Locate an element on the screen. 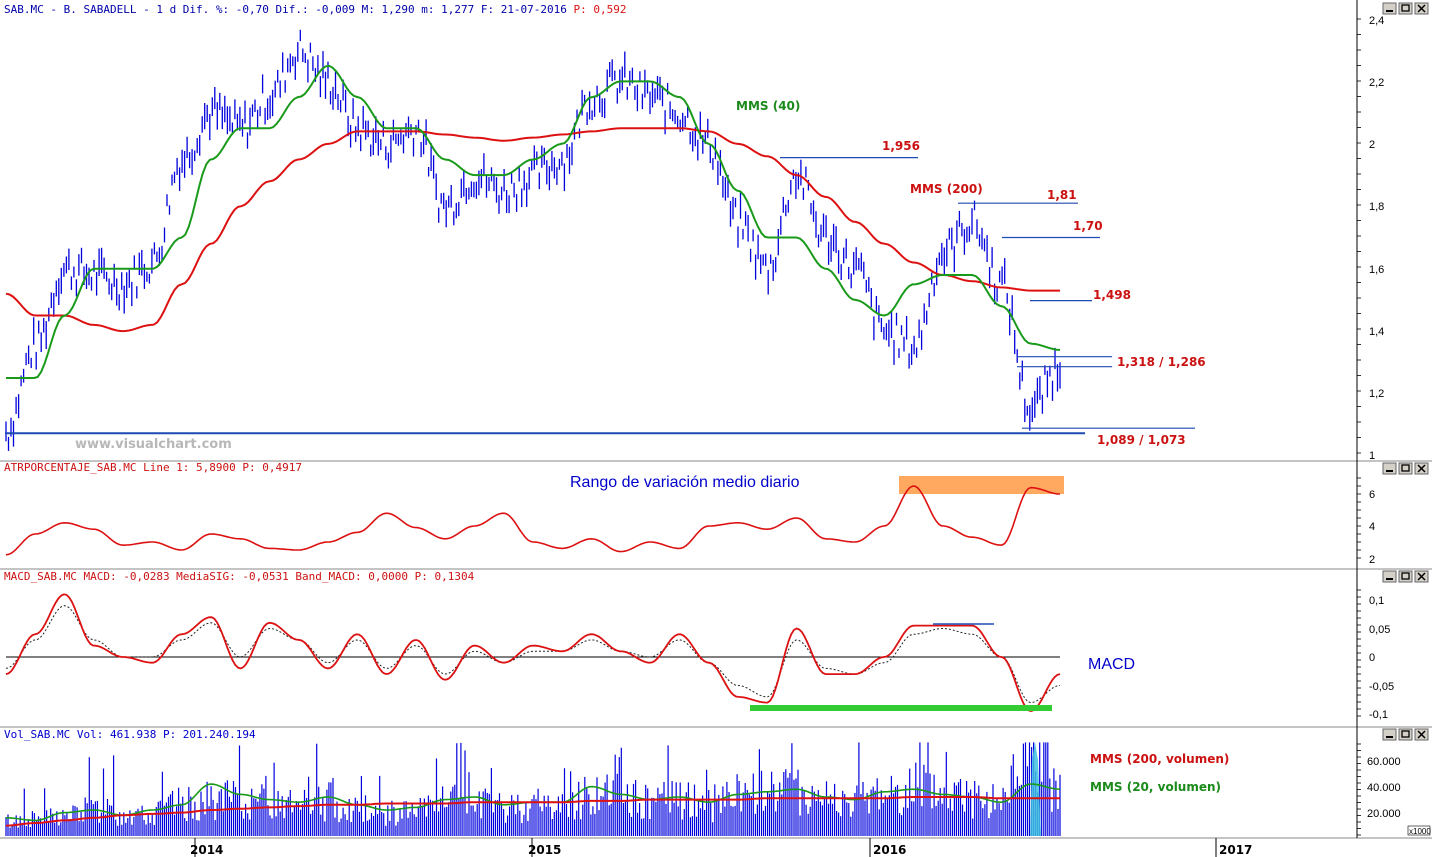  atr-maximize-button is located at coordinates (1405, 468).